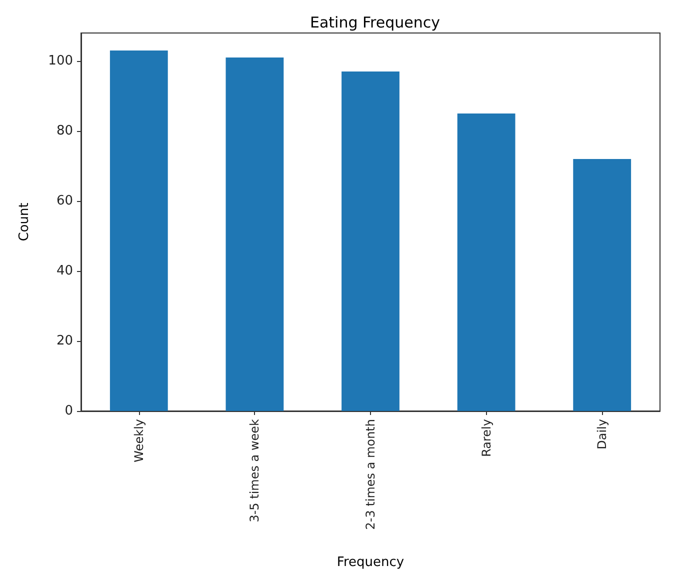 The width and height of the screenshot is (675, 574). I want to click on x-tick-label: Weekly, so click(139, 440).